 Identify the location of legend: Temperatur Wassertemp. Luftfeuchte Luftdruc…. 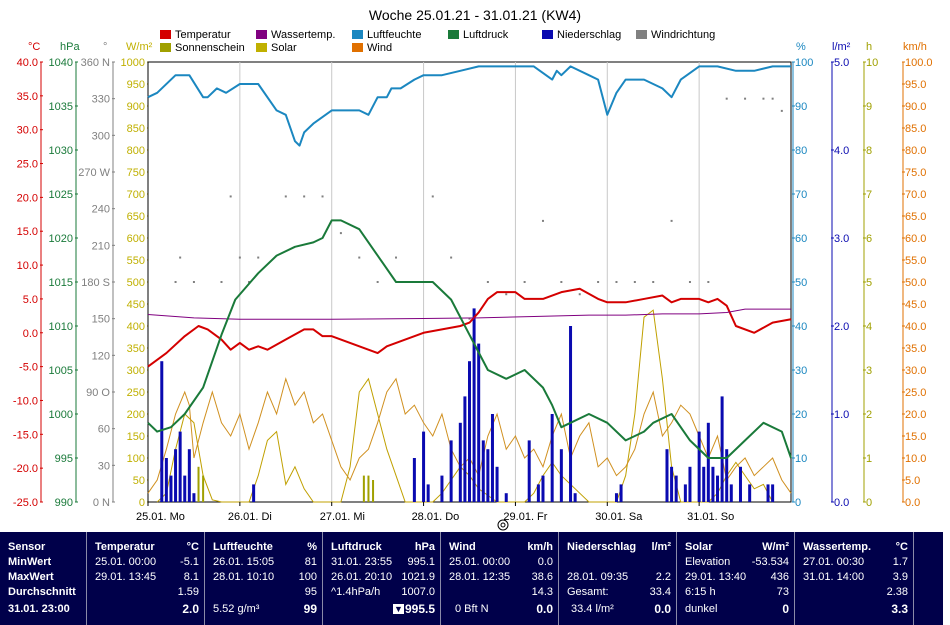
(437, 41).